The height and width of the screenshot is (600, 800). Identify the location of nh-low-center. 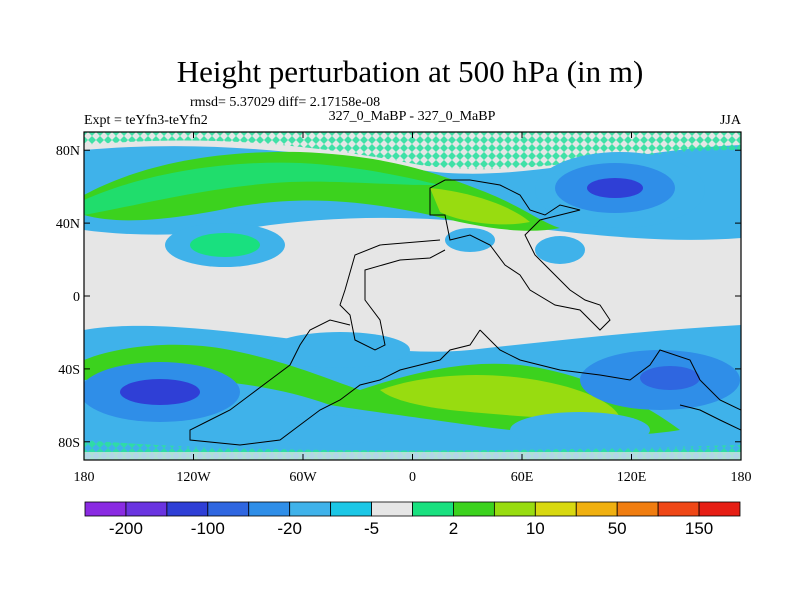
(470, 240).